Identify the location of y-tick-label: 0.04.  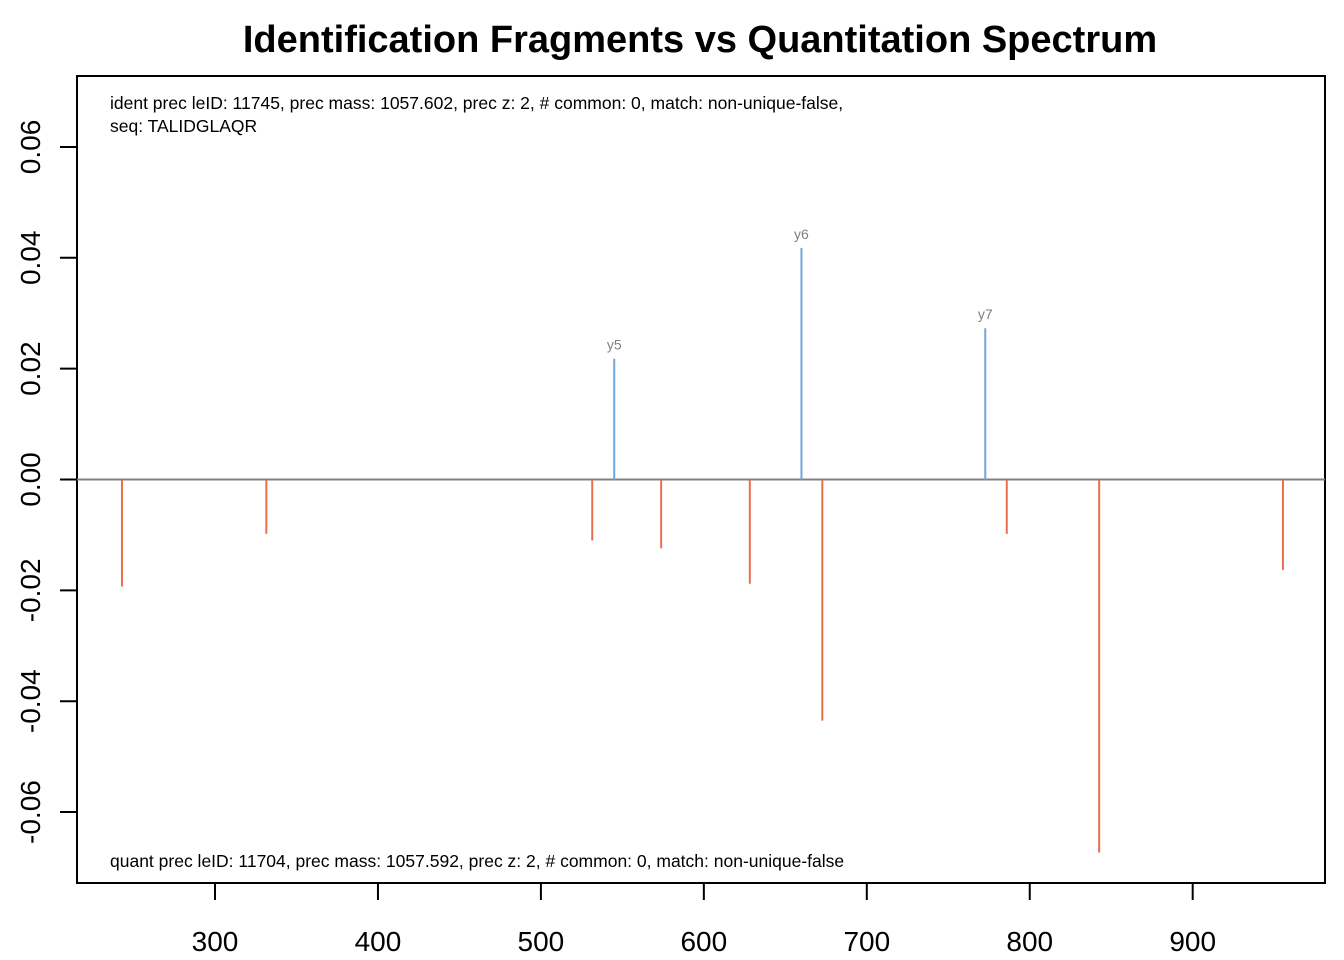
(30, 258).